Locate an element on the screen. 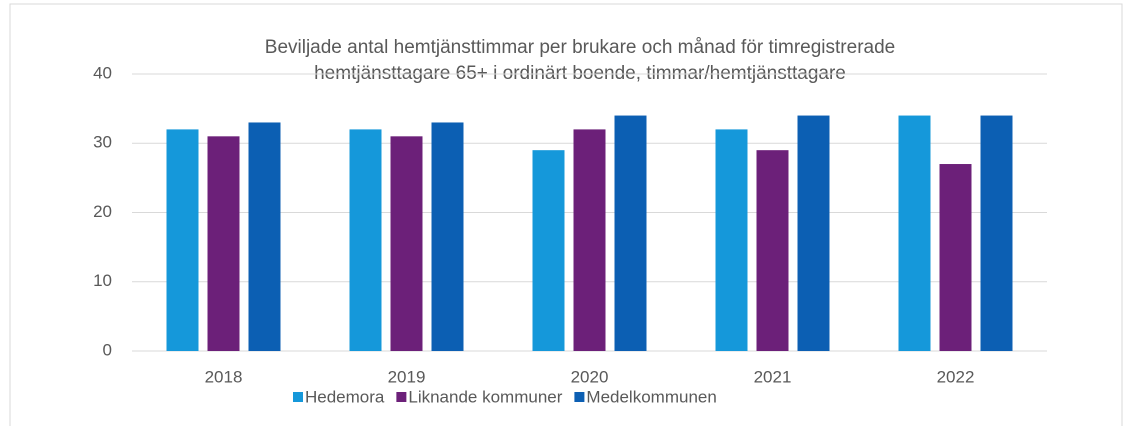 This screenshot has width=1132, height=426. y-tick-label: 10 is located at coordinates (102, 280).